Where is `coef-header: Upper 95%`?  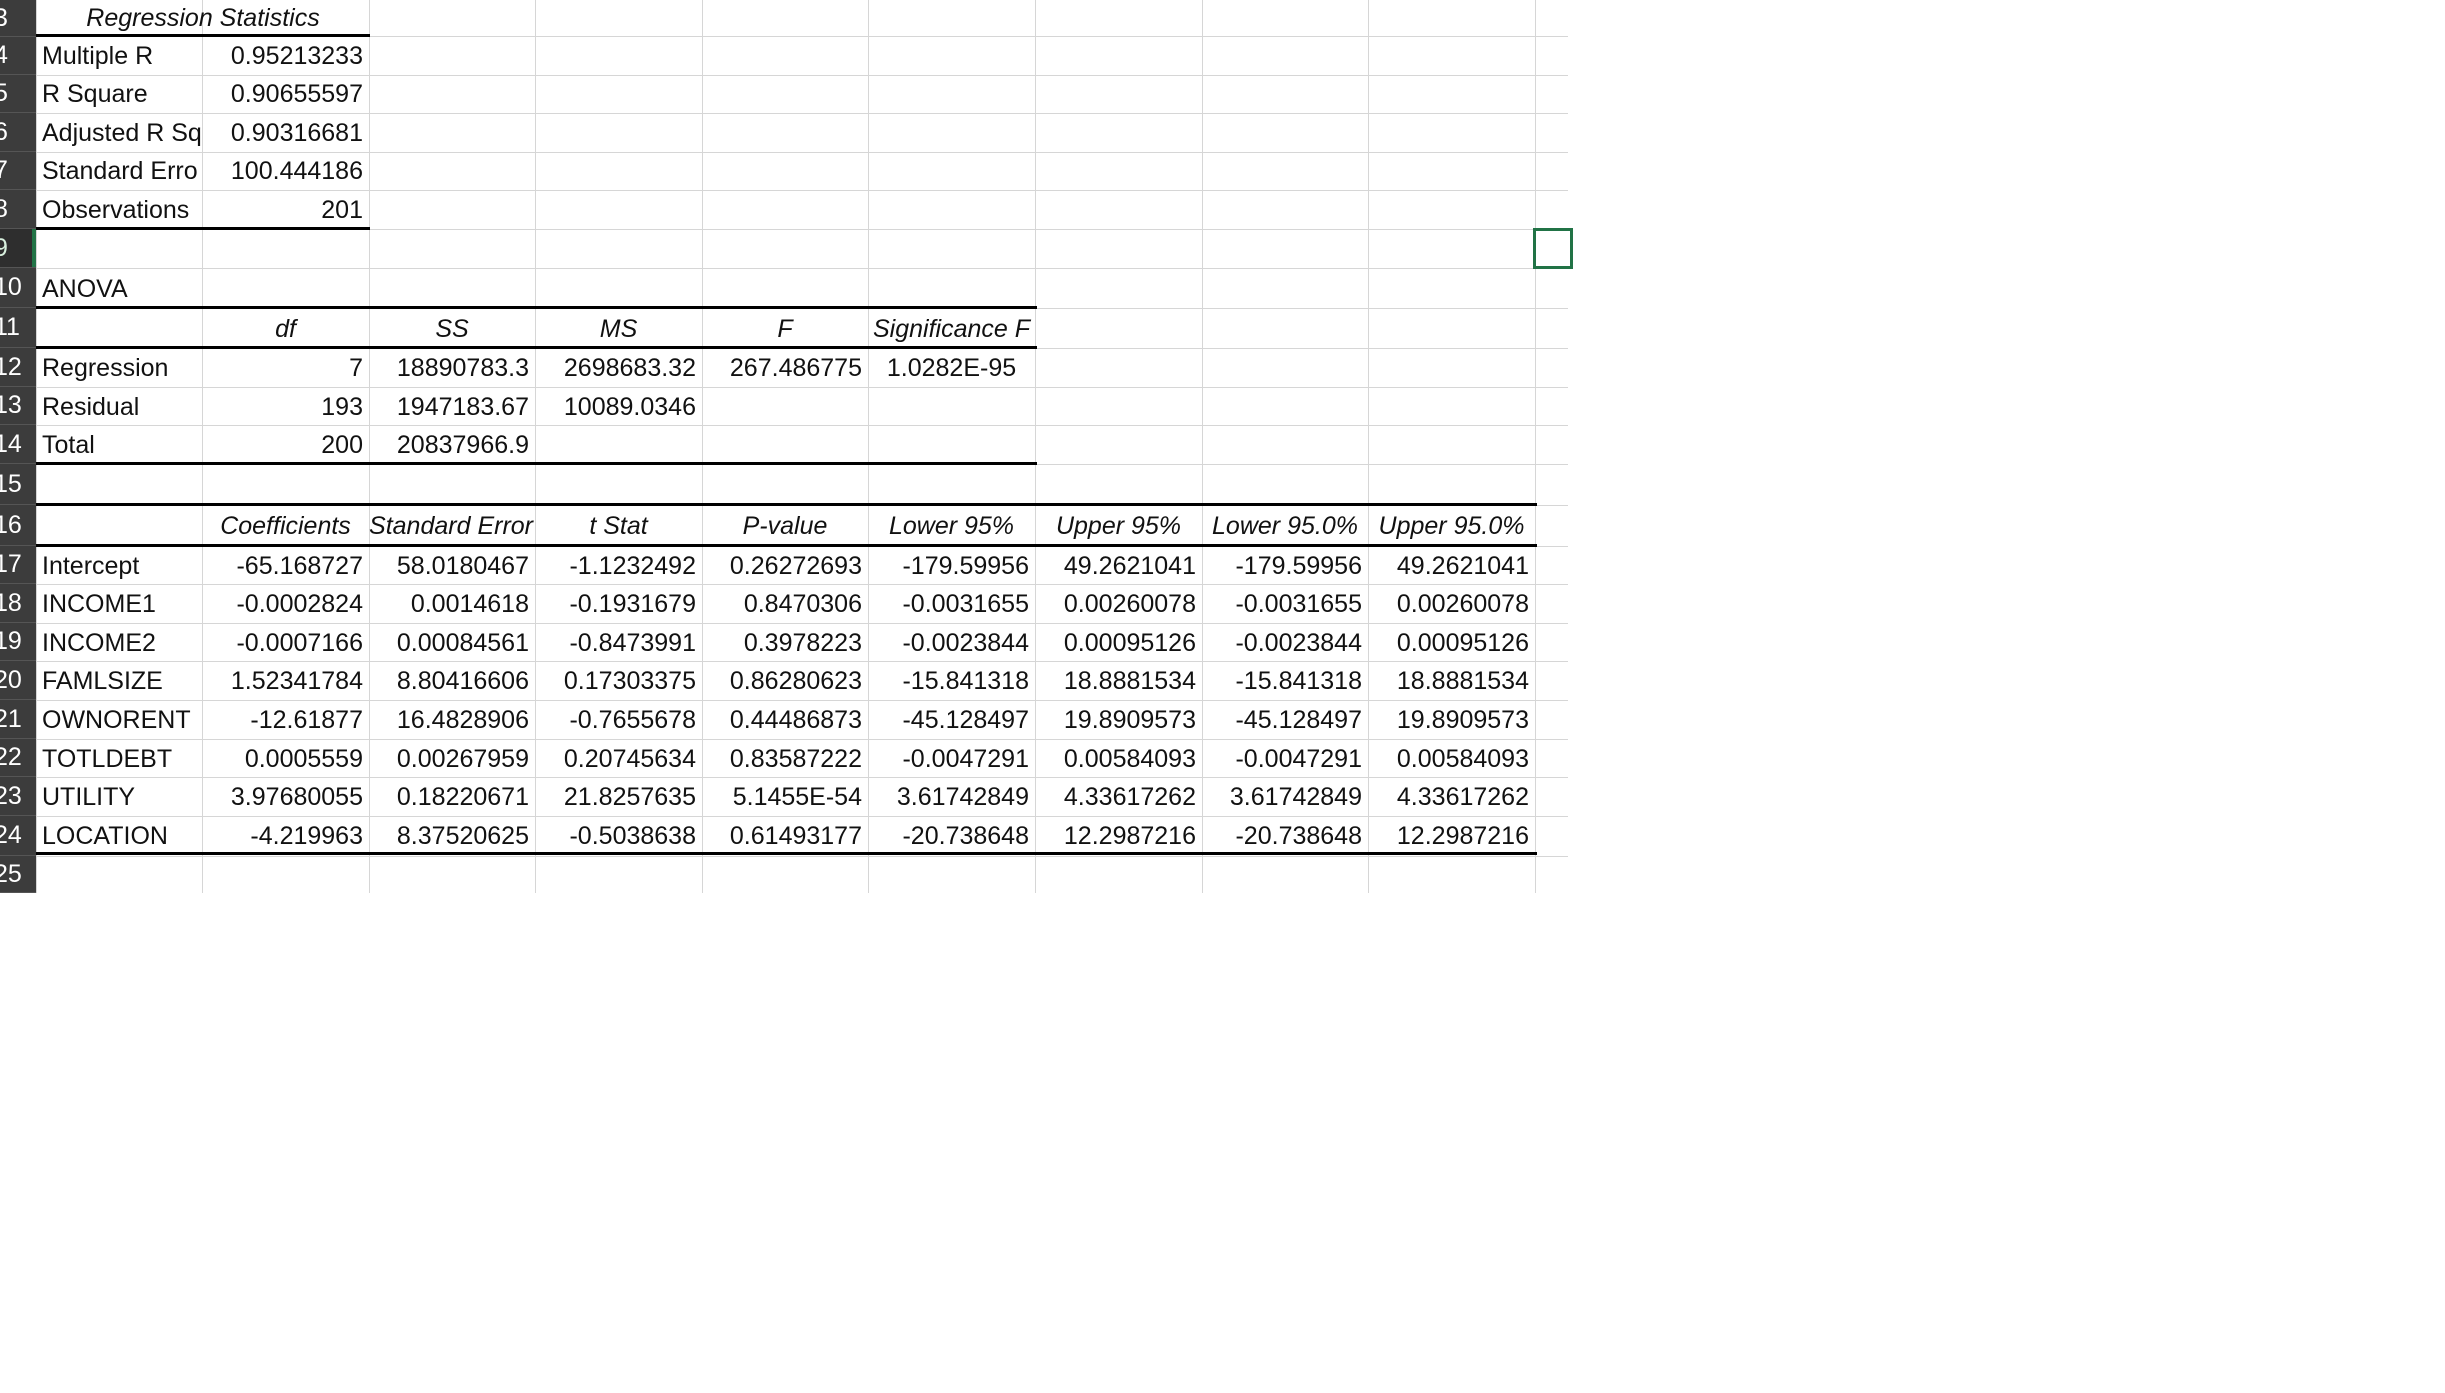 coef-header: Upper 95% is located at coordinates (1118, 526).